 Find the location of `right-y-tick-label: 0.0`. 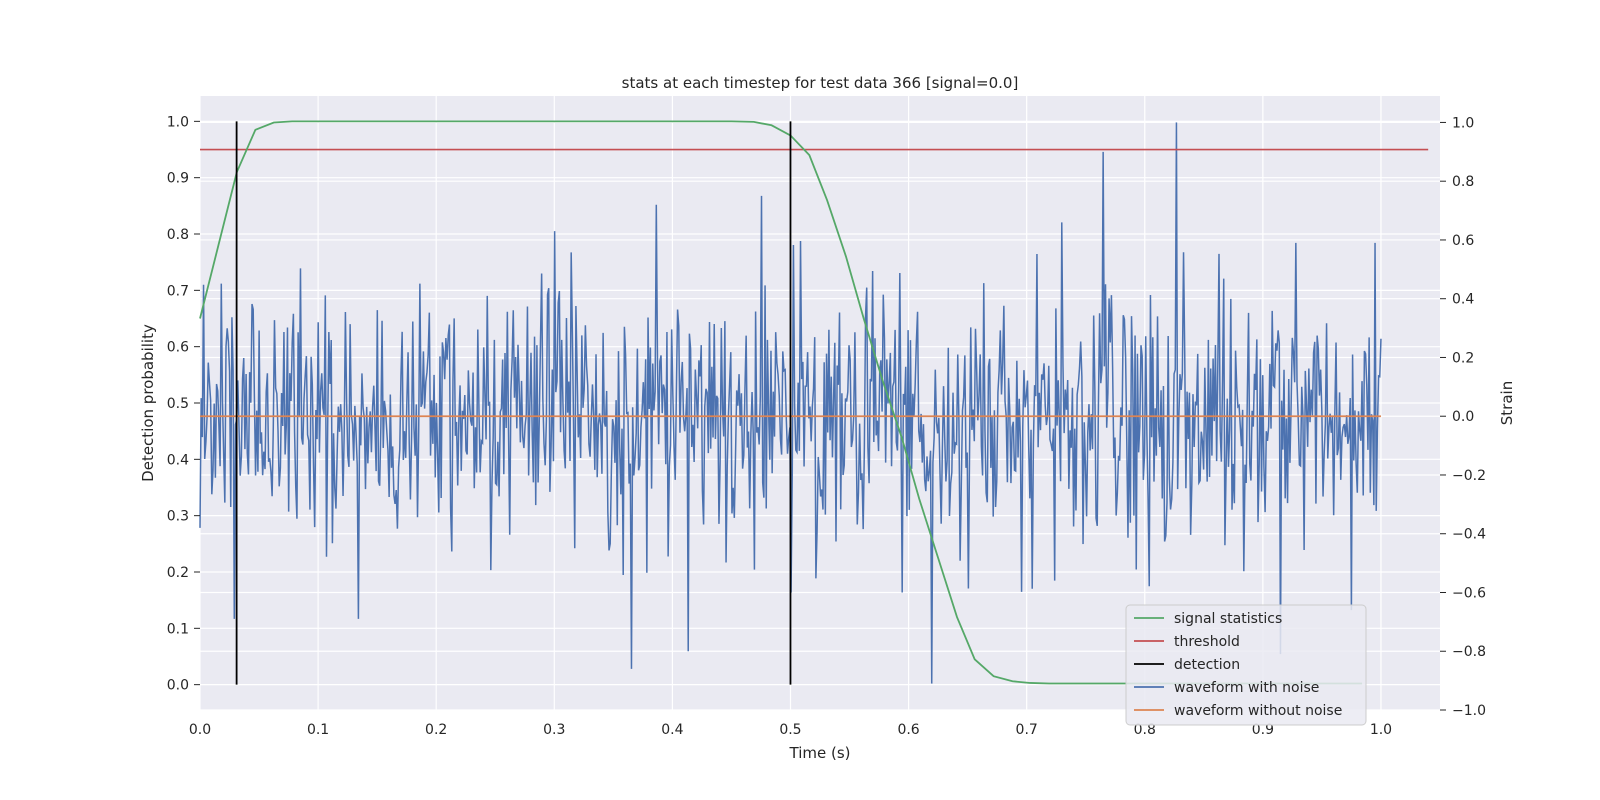

right-y-tick-label: 0.0 is located at coordinates (1463, 417).